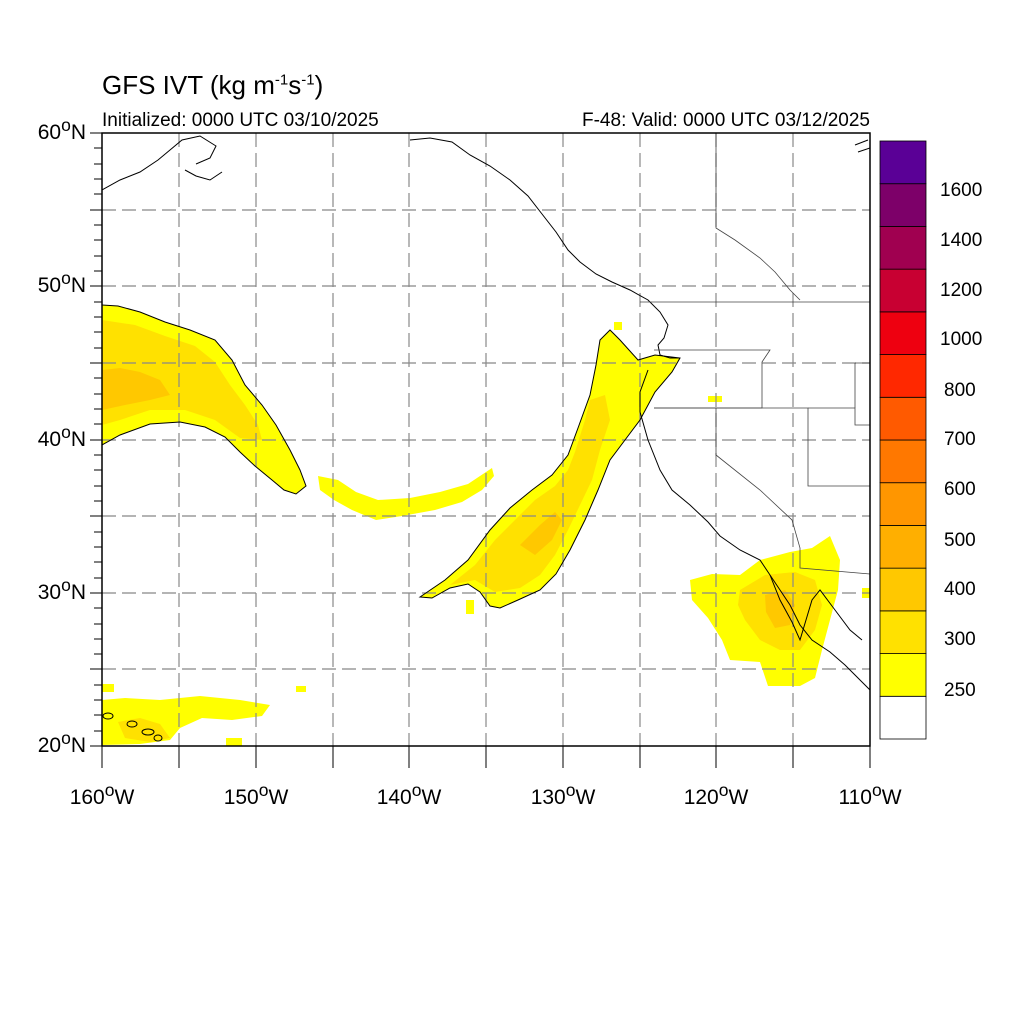 The width and height of the screenshot is (1024, 1024). Describe the element at coordinates (961, 240) in the screenshot. I see `colorbar-label: 1400` at that location.